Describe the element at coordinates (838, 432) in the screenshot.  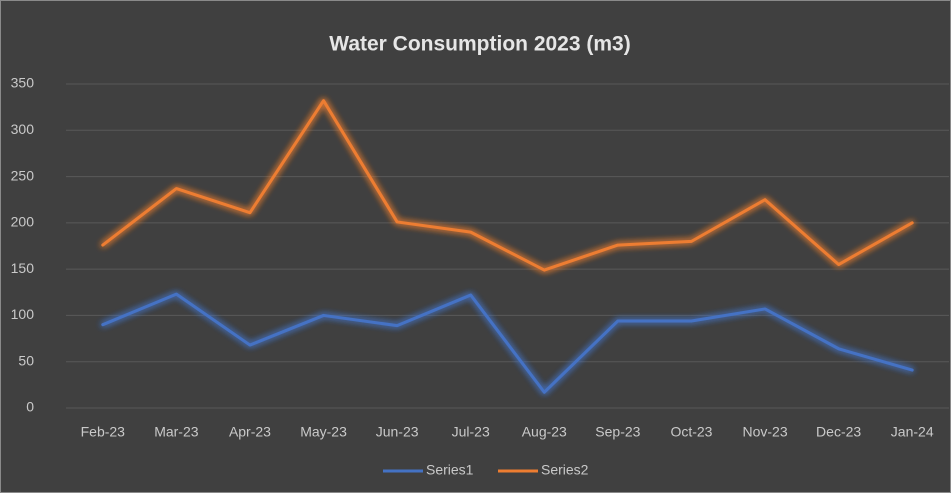
I see `x-tick-label: Dec-23` at that location.